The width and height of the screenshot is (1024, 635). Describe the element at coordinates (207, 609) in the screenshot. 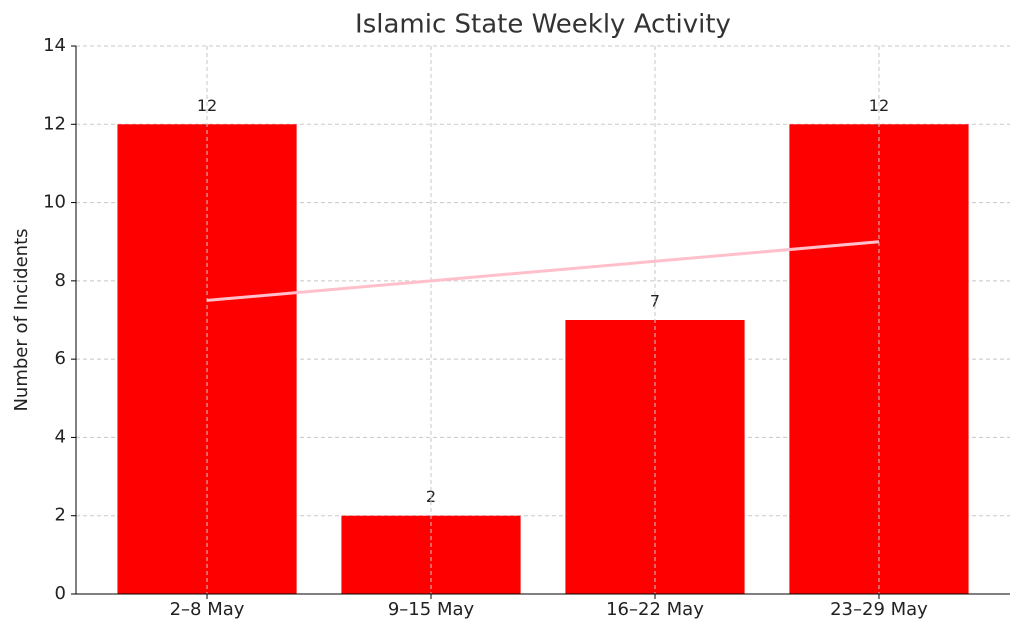

I see `x-tick-label: 2–8 May` at that location.